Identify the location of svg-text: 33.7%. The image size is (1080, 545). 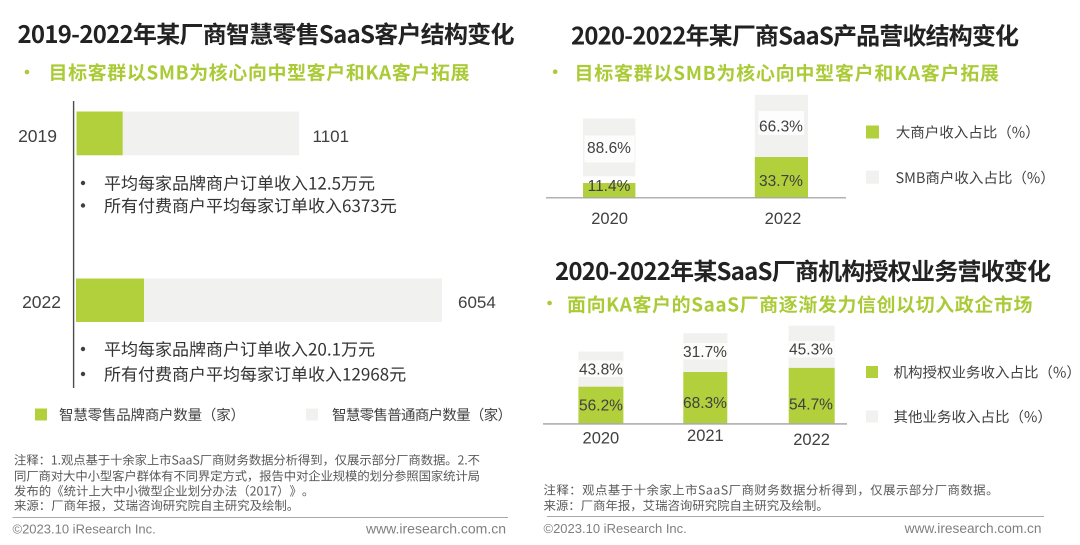
(781, 181).